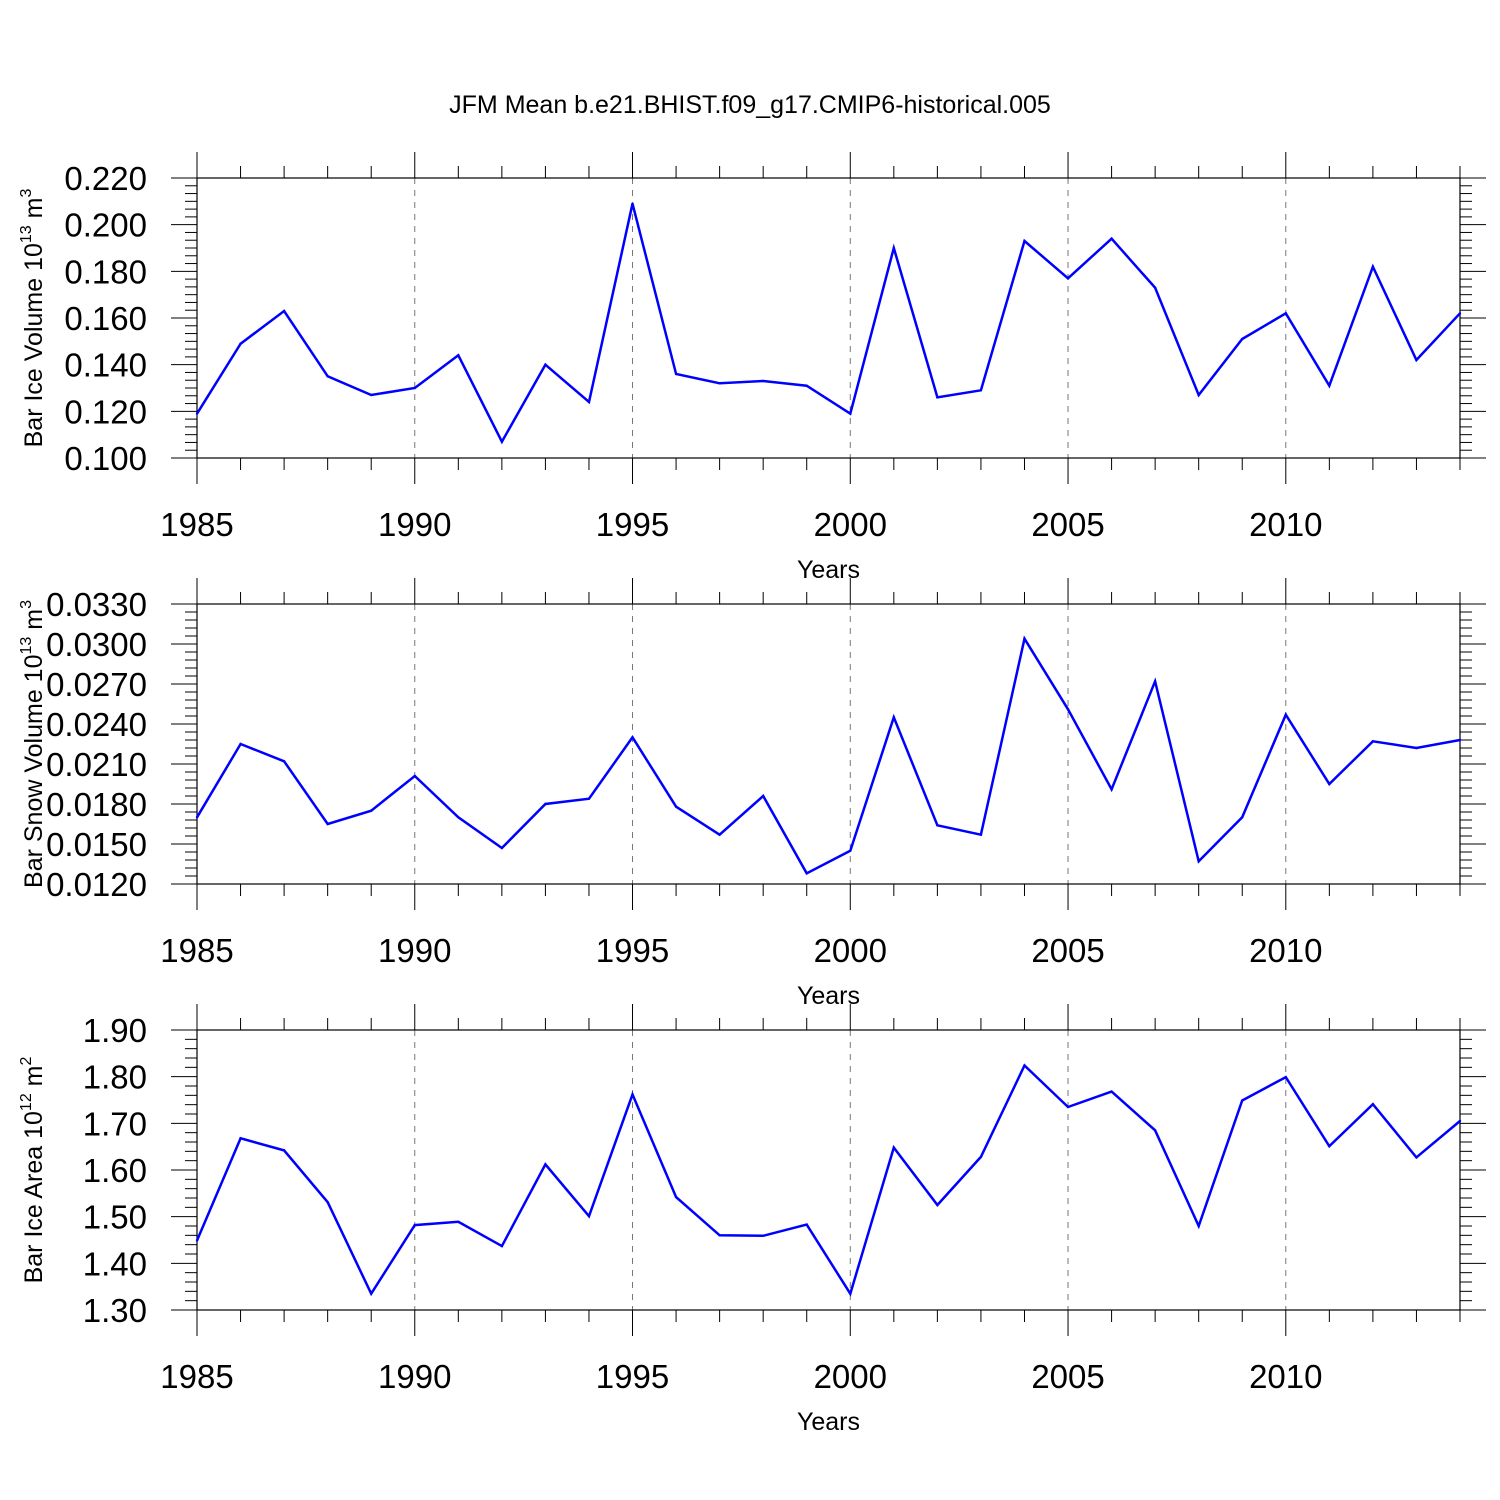 The width and height of the screenshot is (1500, 1500). Describe the element at coordinates (34, 345) in the screenshot. I see `y-axis-label-base: Bar Ice Volume 10` at that location.